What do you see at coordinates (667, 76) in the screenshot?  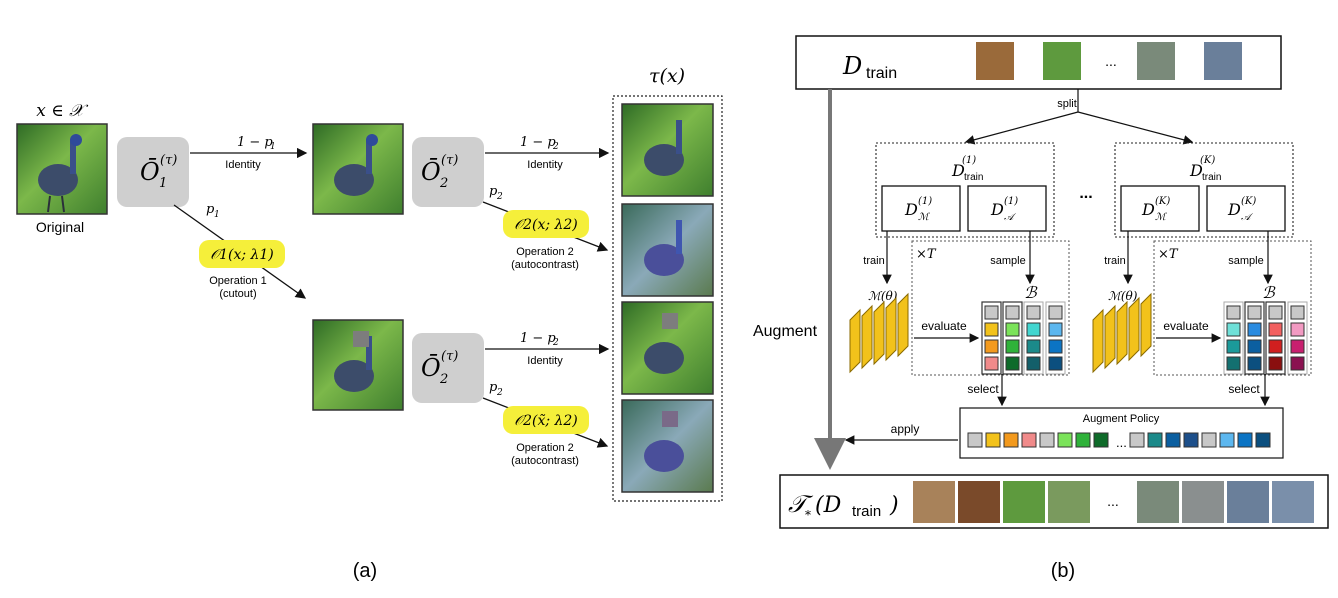 I see `output-label: τ(x)` at bounding box center [667, 76].